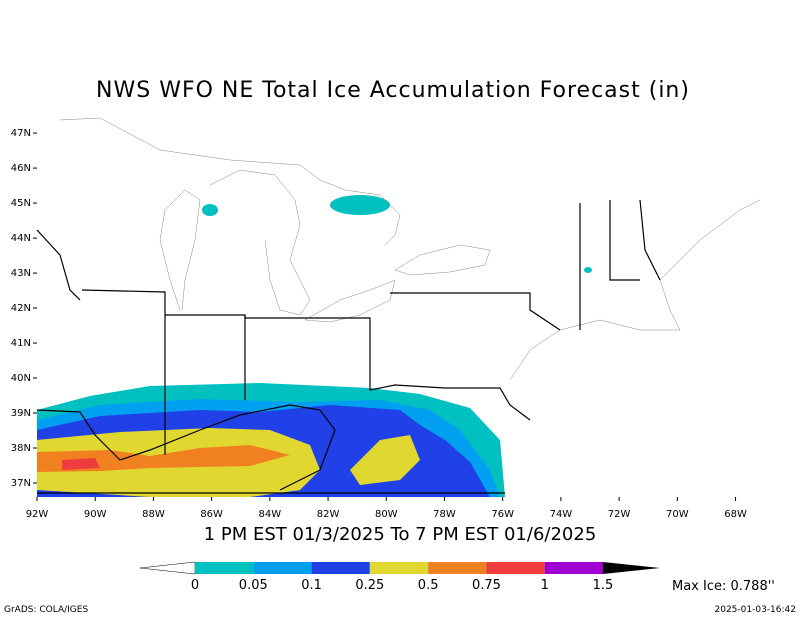 This screenshot has width=800, height=618. Describe the element at coordinates (21, 448) in the screenshot. I see `lat-label: 38N` at that location.